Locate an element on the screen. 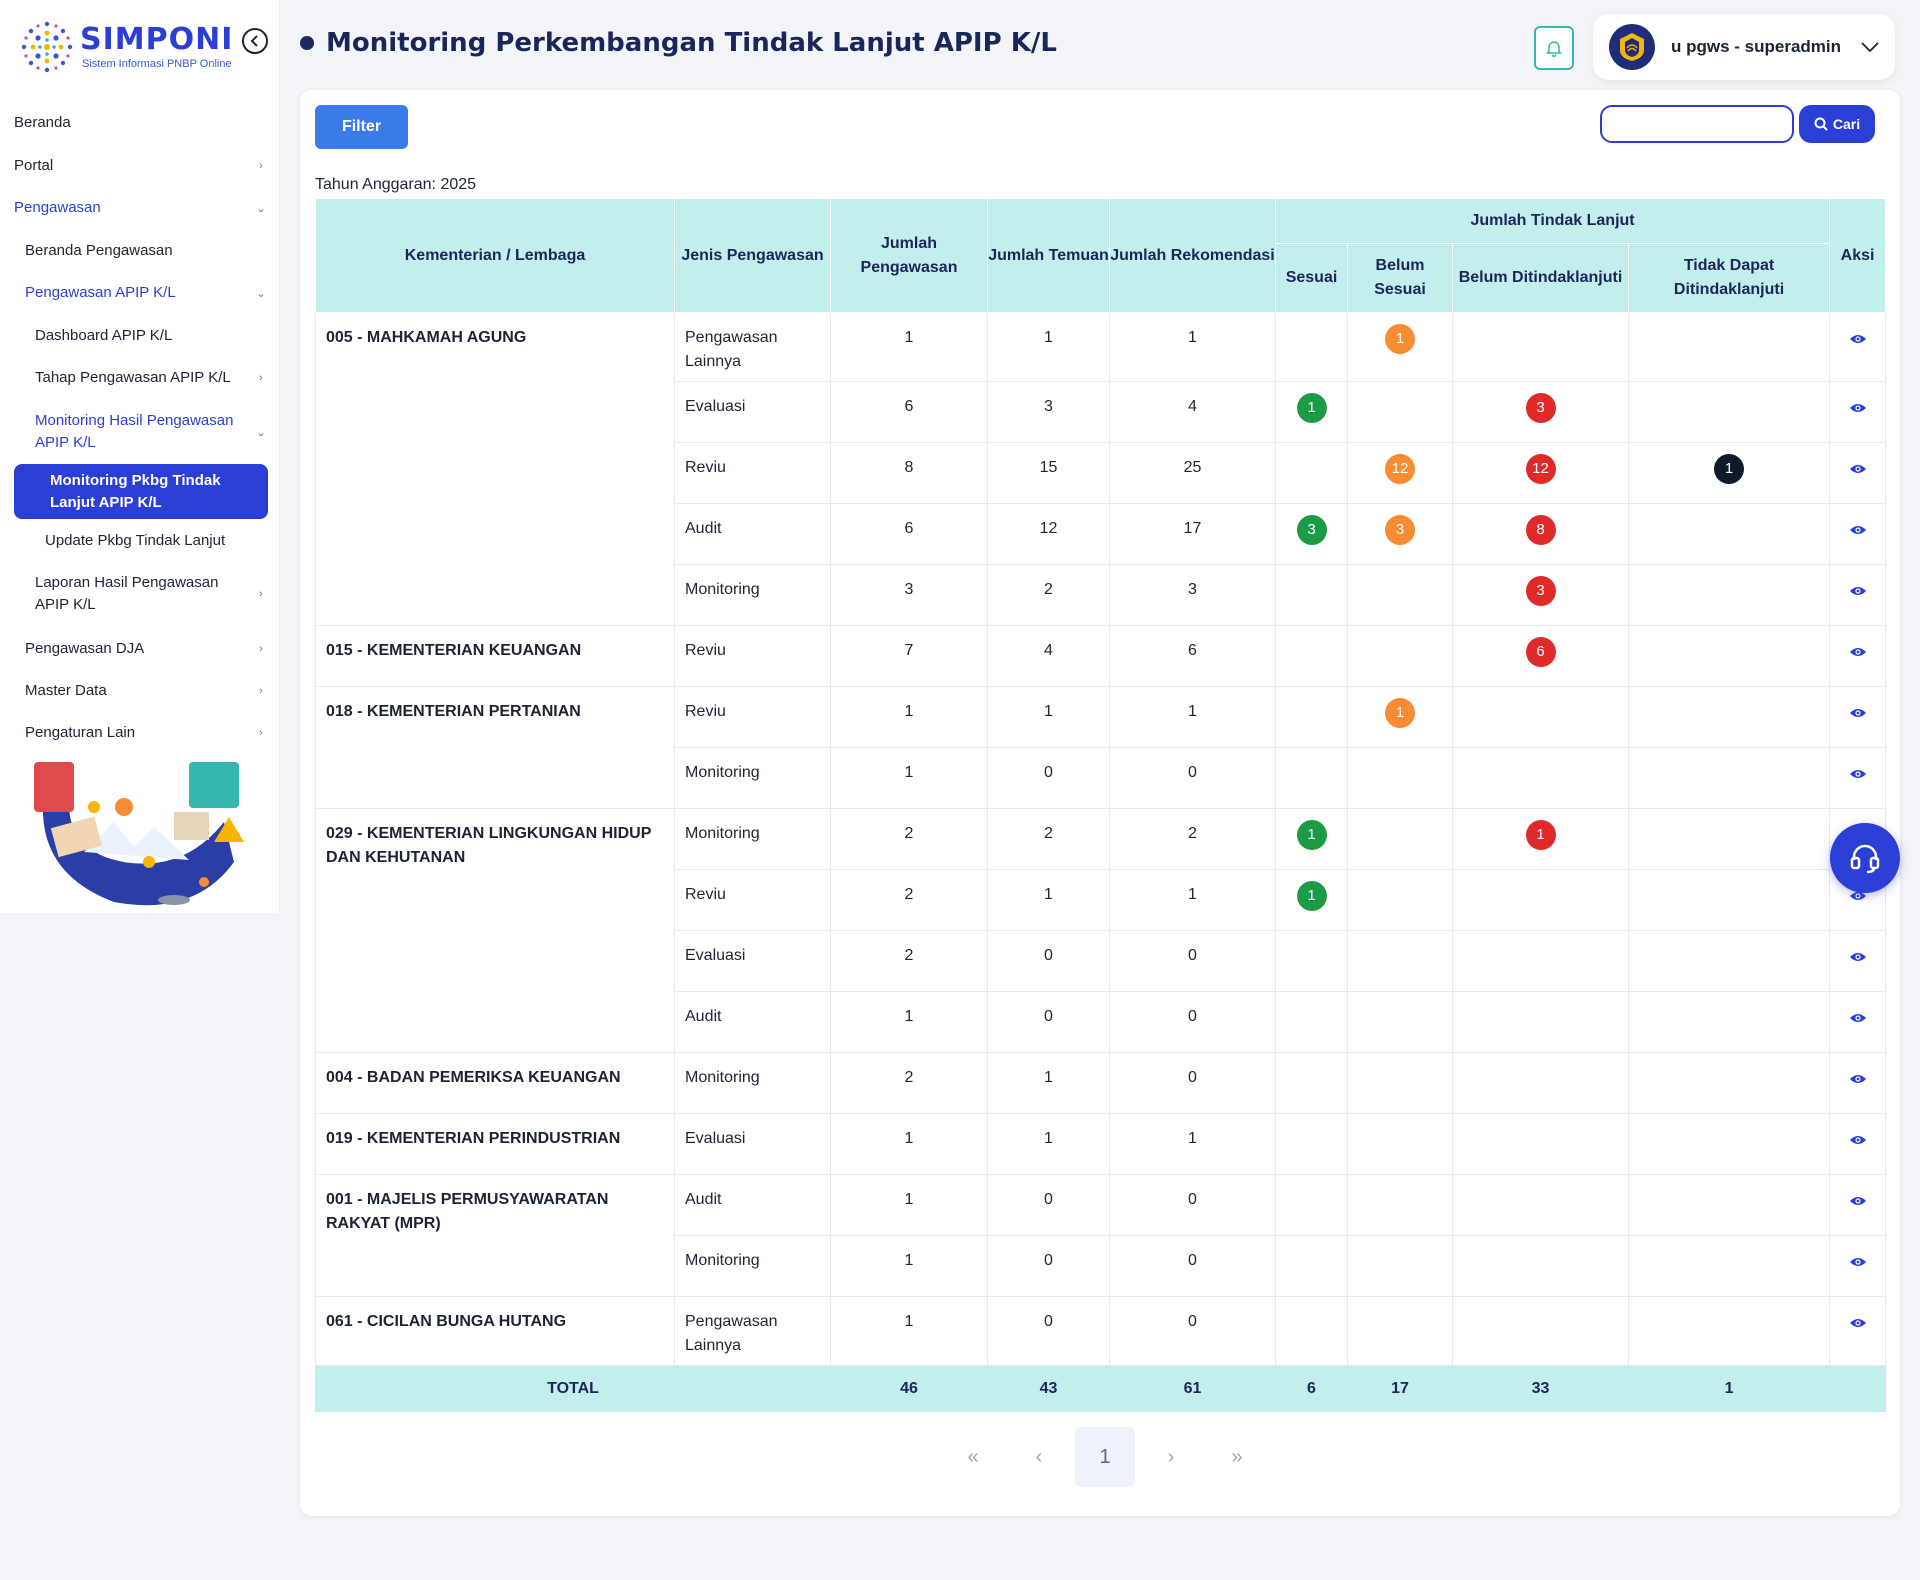 Image resolution: width=1920 pixels, height=1580 pixels. headset-icon is located at coordinates (1865, 859).